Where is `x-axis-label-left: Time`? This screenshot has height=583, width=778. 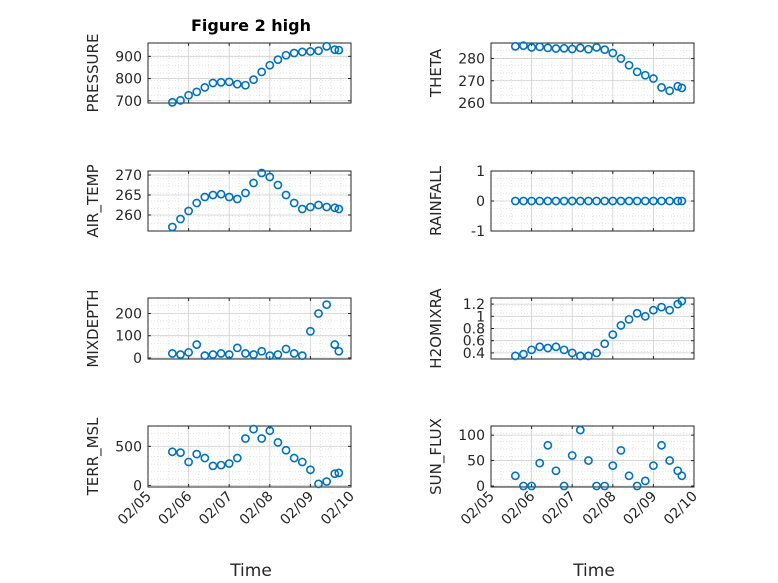 x-axis-label-left: Time is located at coordinates (250, 571).